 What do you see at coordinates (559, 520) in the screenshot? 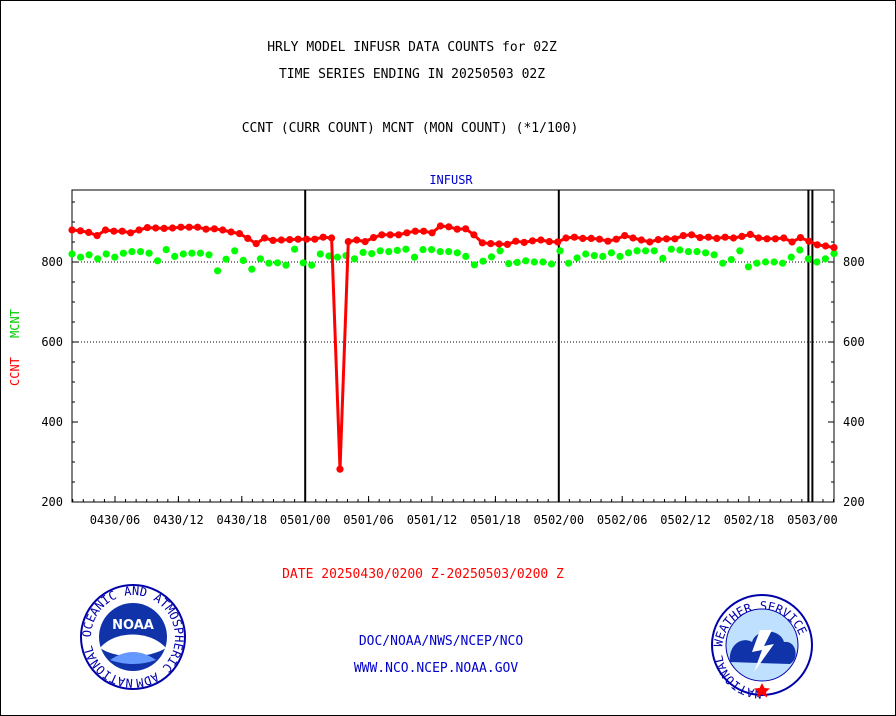
I see `x-tick-label-0502/00: 0502/00` at bounding box center [559, 520].